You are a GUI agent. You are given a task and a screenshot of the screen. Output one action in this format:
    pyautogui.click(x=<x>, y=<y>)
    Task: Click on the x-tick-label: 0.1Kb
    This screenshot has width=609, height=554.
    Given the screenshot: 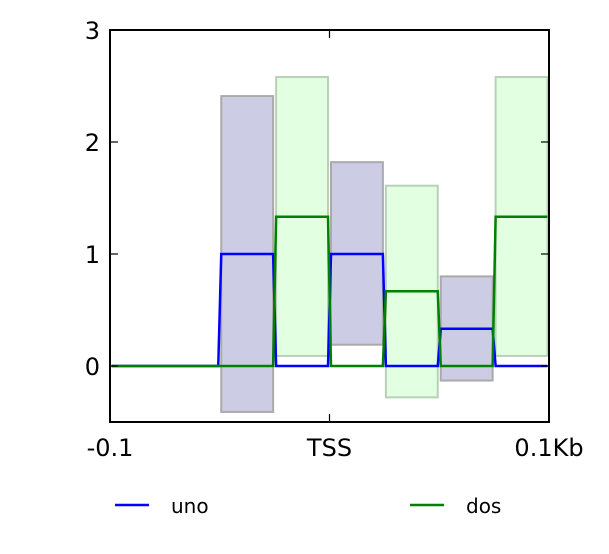 What is the action you would take?
    pyautogui.click(x=548, y=448)
    